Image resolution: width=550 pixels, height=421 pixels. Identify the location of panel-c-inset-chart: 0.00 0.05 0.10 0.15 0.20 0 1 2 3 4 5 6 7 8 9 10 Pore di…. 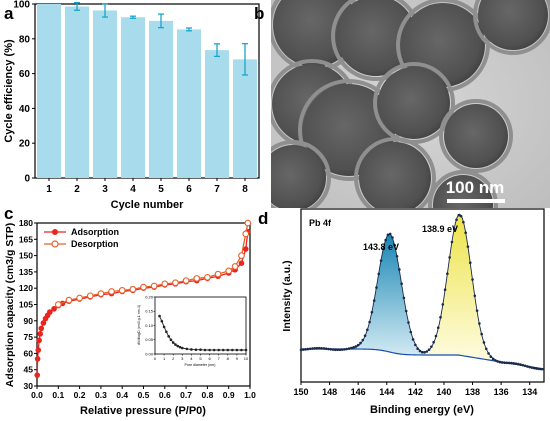
(193, 330).